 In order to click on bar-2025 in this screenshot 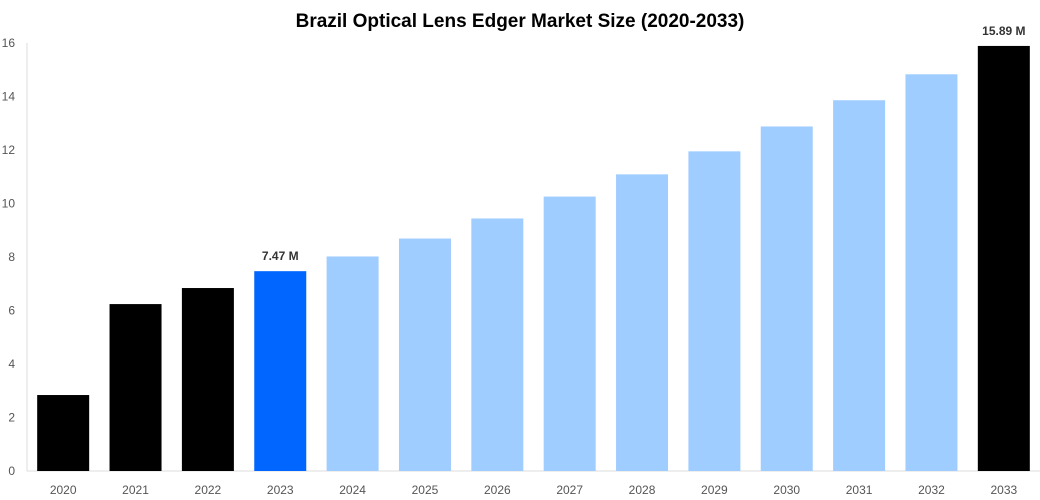, I will do `click(424, 354)`.